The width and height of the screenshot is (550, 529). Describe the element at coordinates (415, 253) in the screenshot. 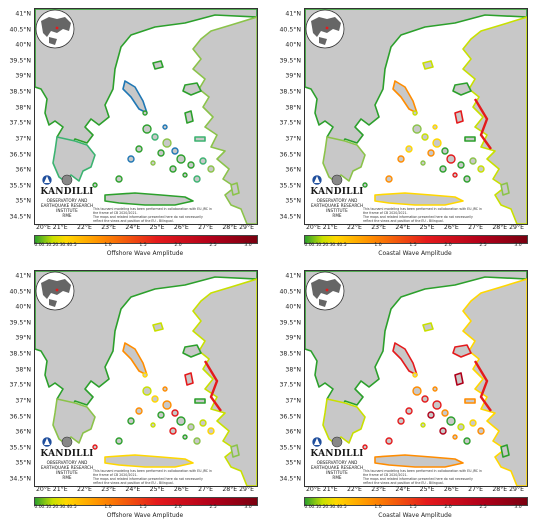

I see `colorbar-title: Coastal Wave Amplitude` at that location.